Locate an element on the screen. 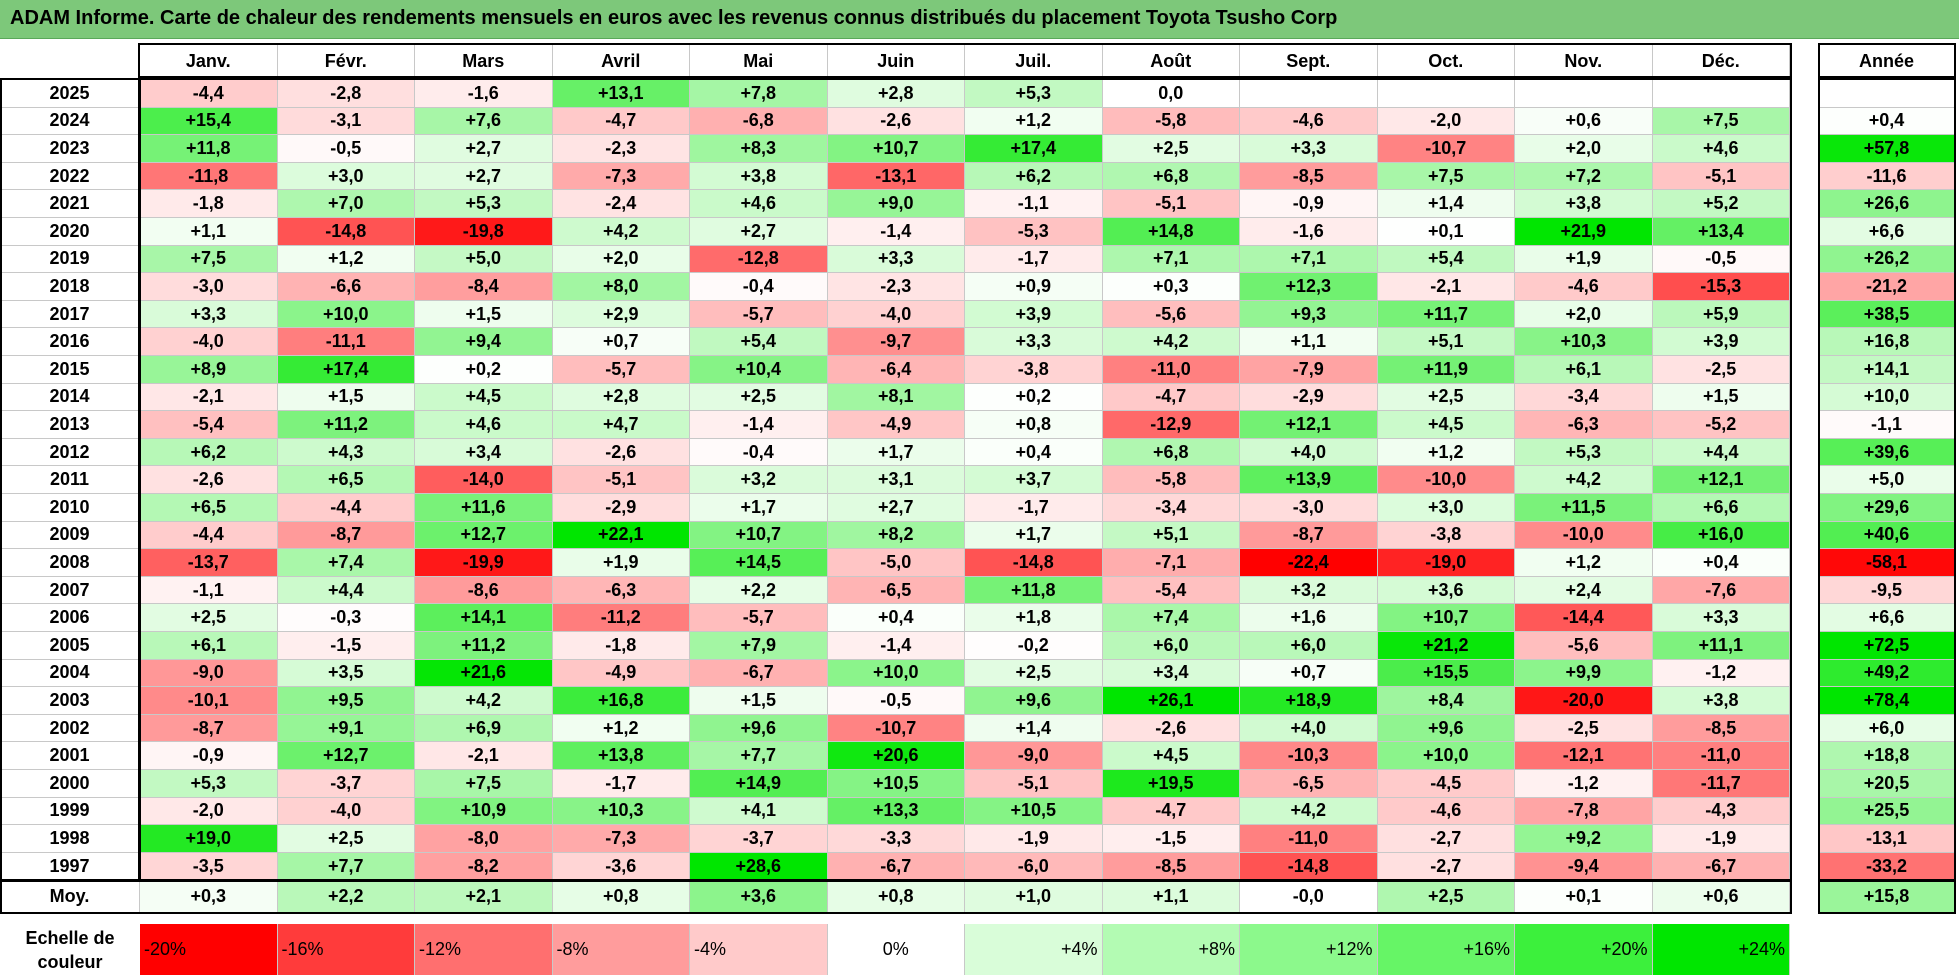 Image resolution: width=1959 pixels, height=978 pixels. heatmap-cell: +7,2 is located at coordinates (1584, 176).